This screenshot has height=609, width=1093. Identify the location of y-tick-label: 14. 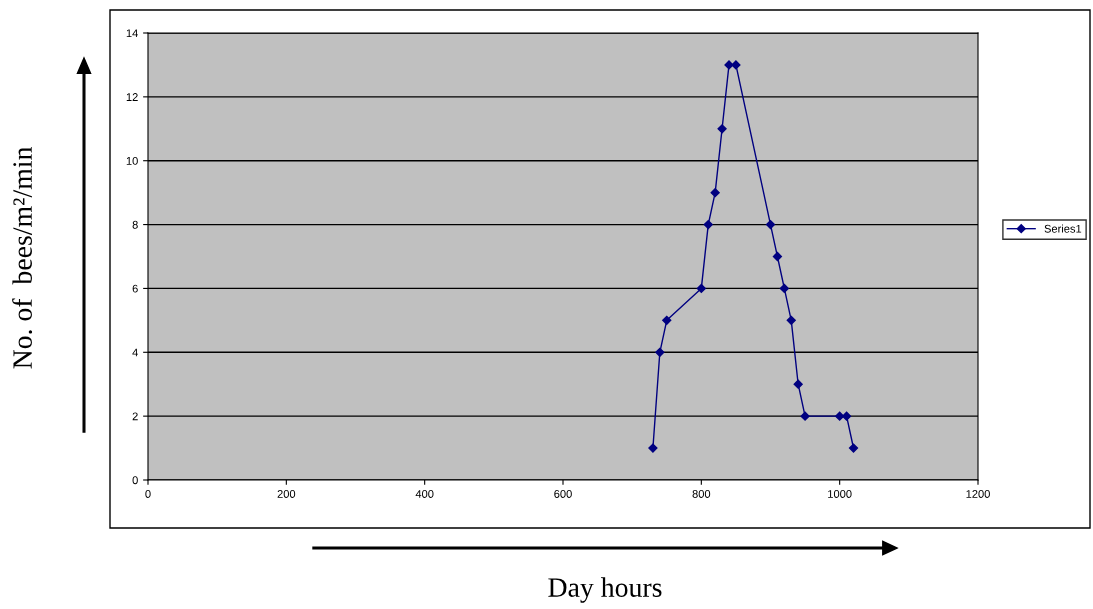
(132, 33).